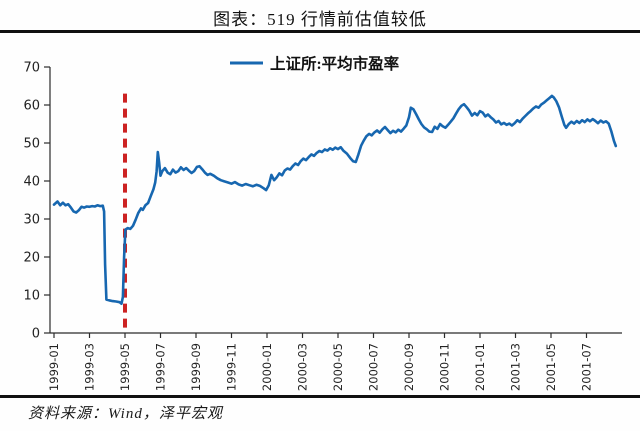 This screenshot has width=640, height=431. What do you see at coordinates (90, 367) in the screenshot?
I see `x-tick-label: 1999-03` at bounding box center [90, 367].